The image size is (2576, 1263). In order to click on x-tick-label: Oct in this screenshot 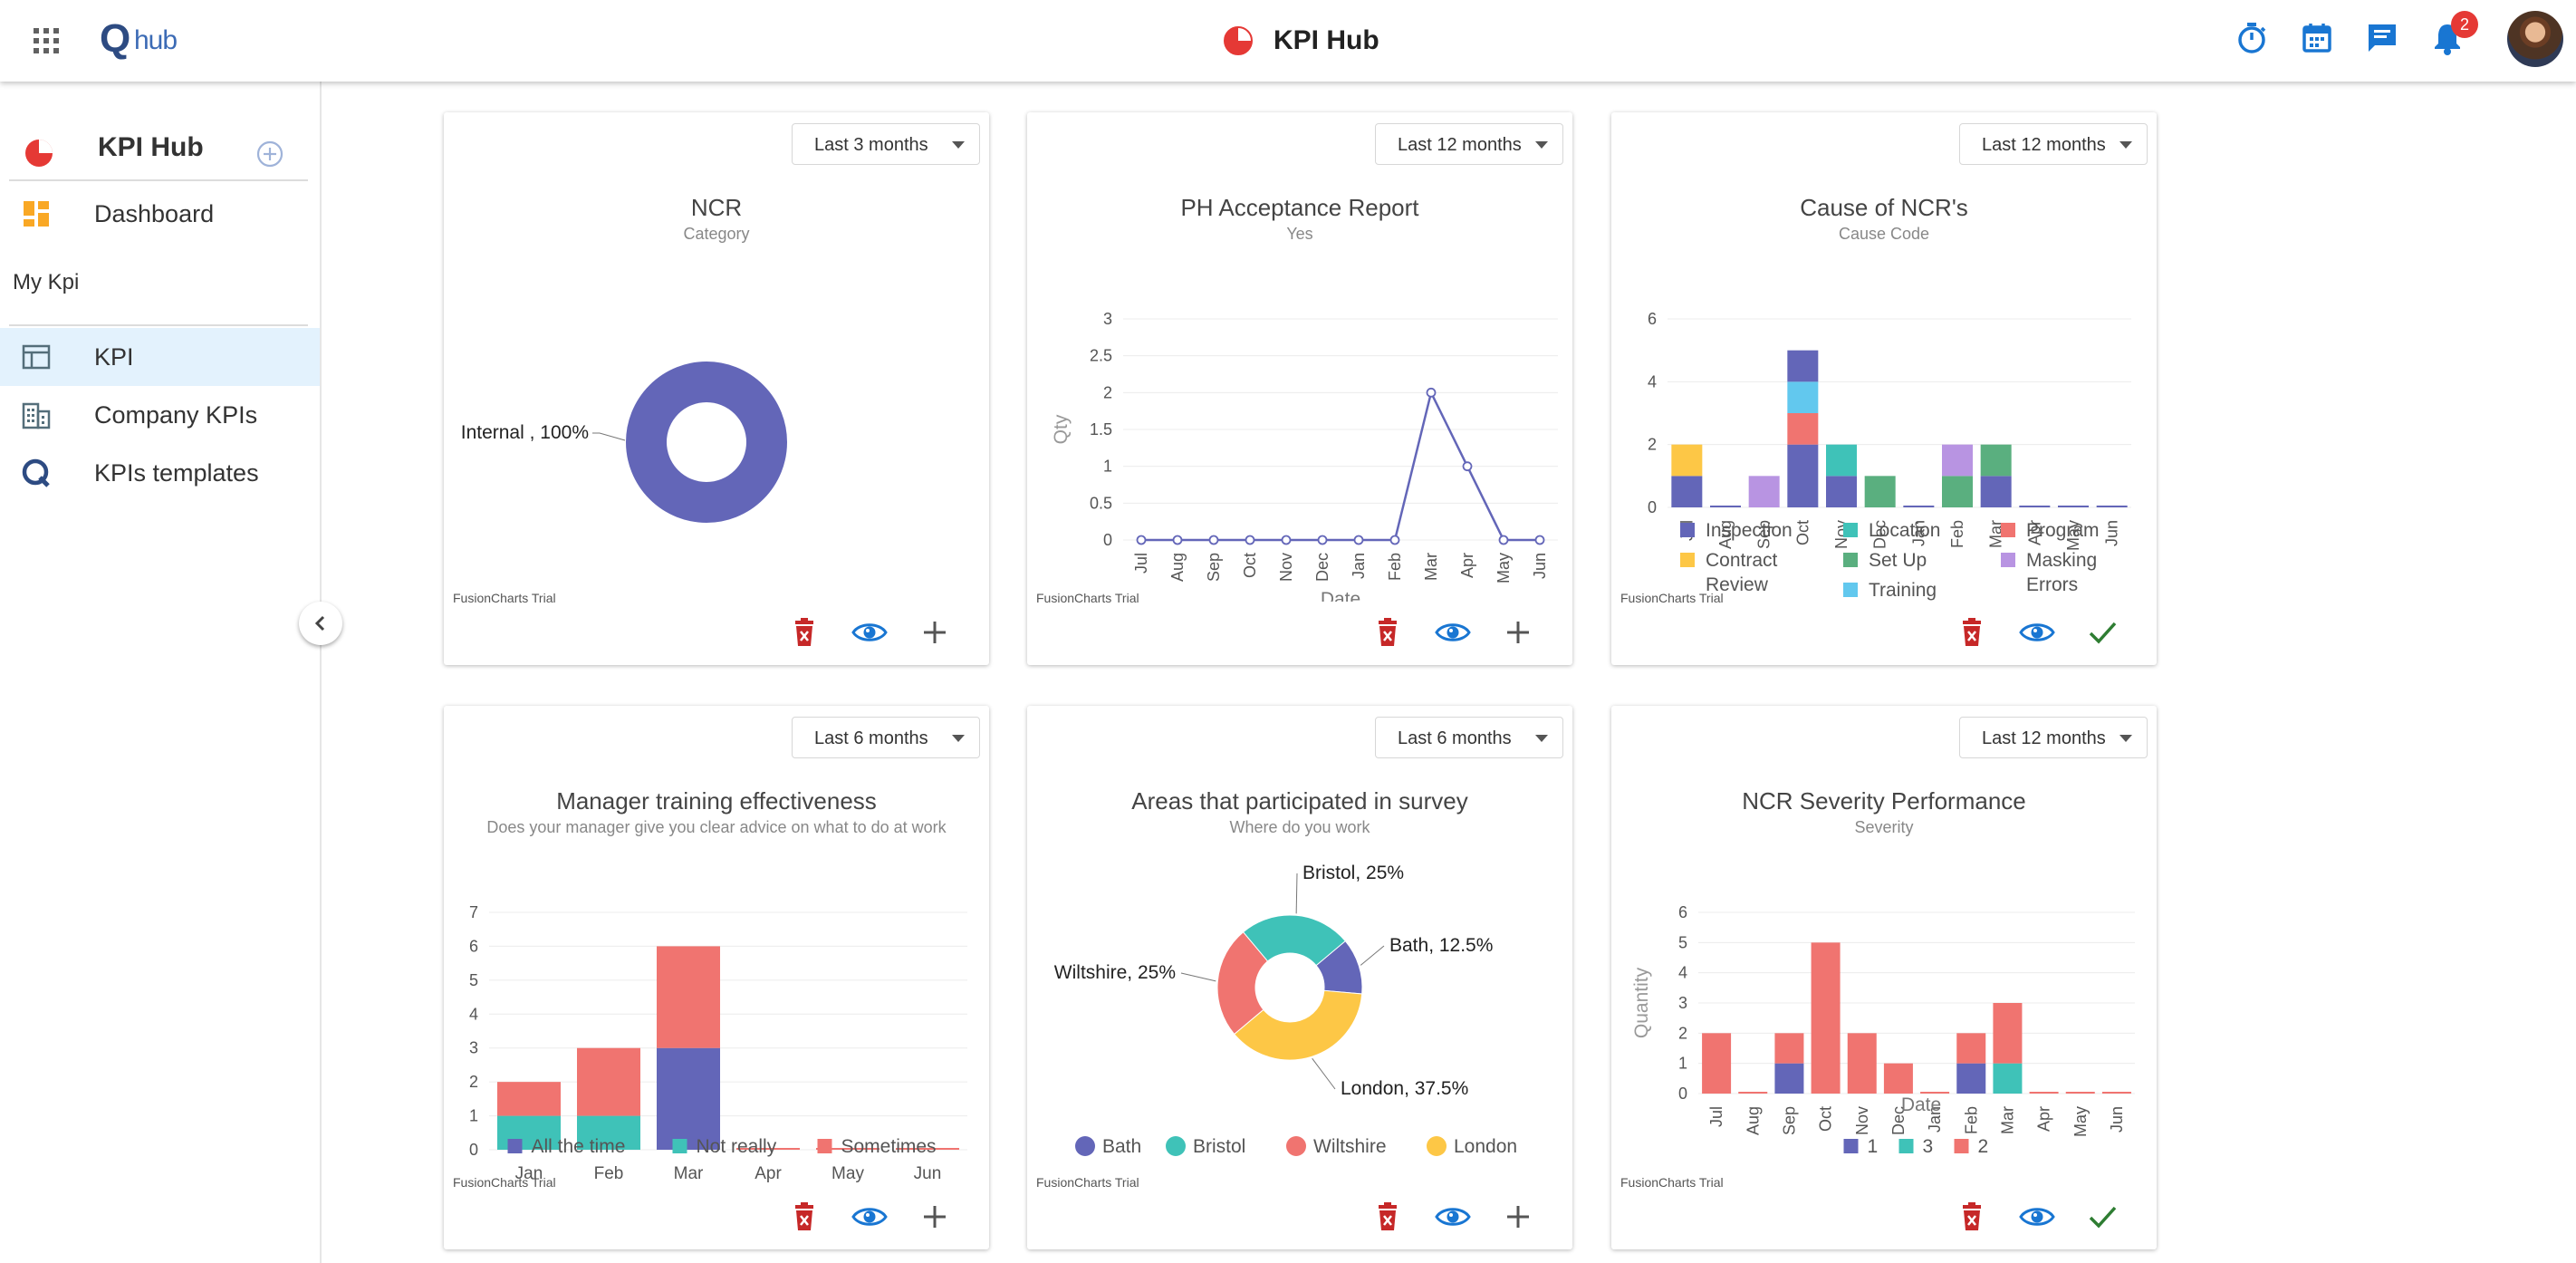, I will do `click(1250, 565)`.